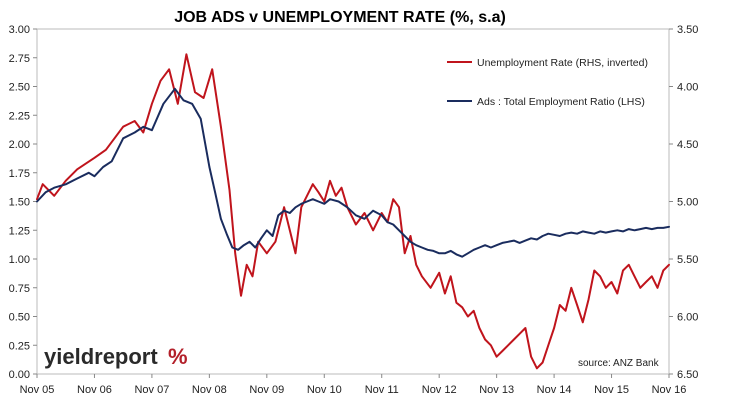 Image resolution: width=730 pixels, height=400 pixels. What do you see at coordinates (19, 375) in the screenshot?
I see `y-left-tick-label: 0.00` at bounding box center [19, 375].